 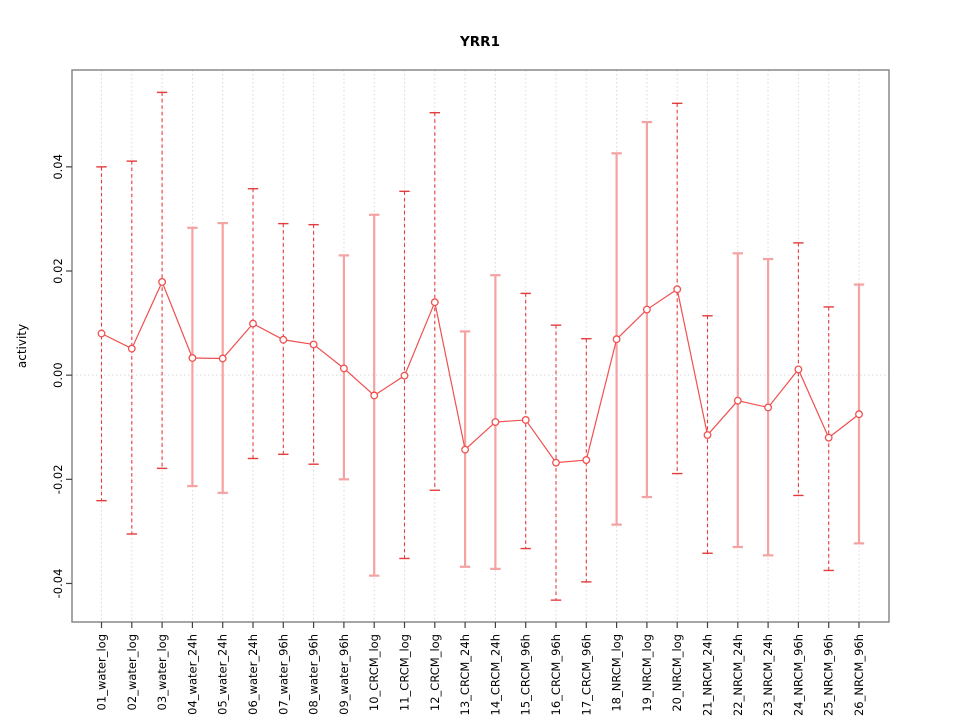 I want to click on x-tick-label: 21_NRCM_24h, so click(x=708, y=675).